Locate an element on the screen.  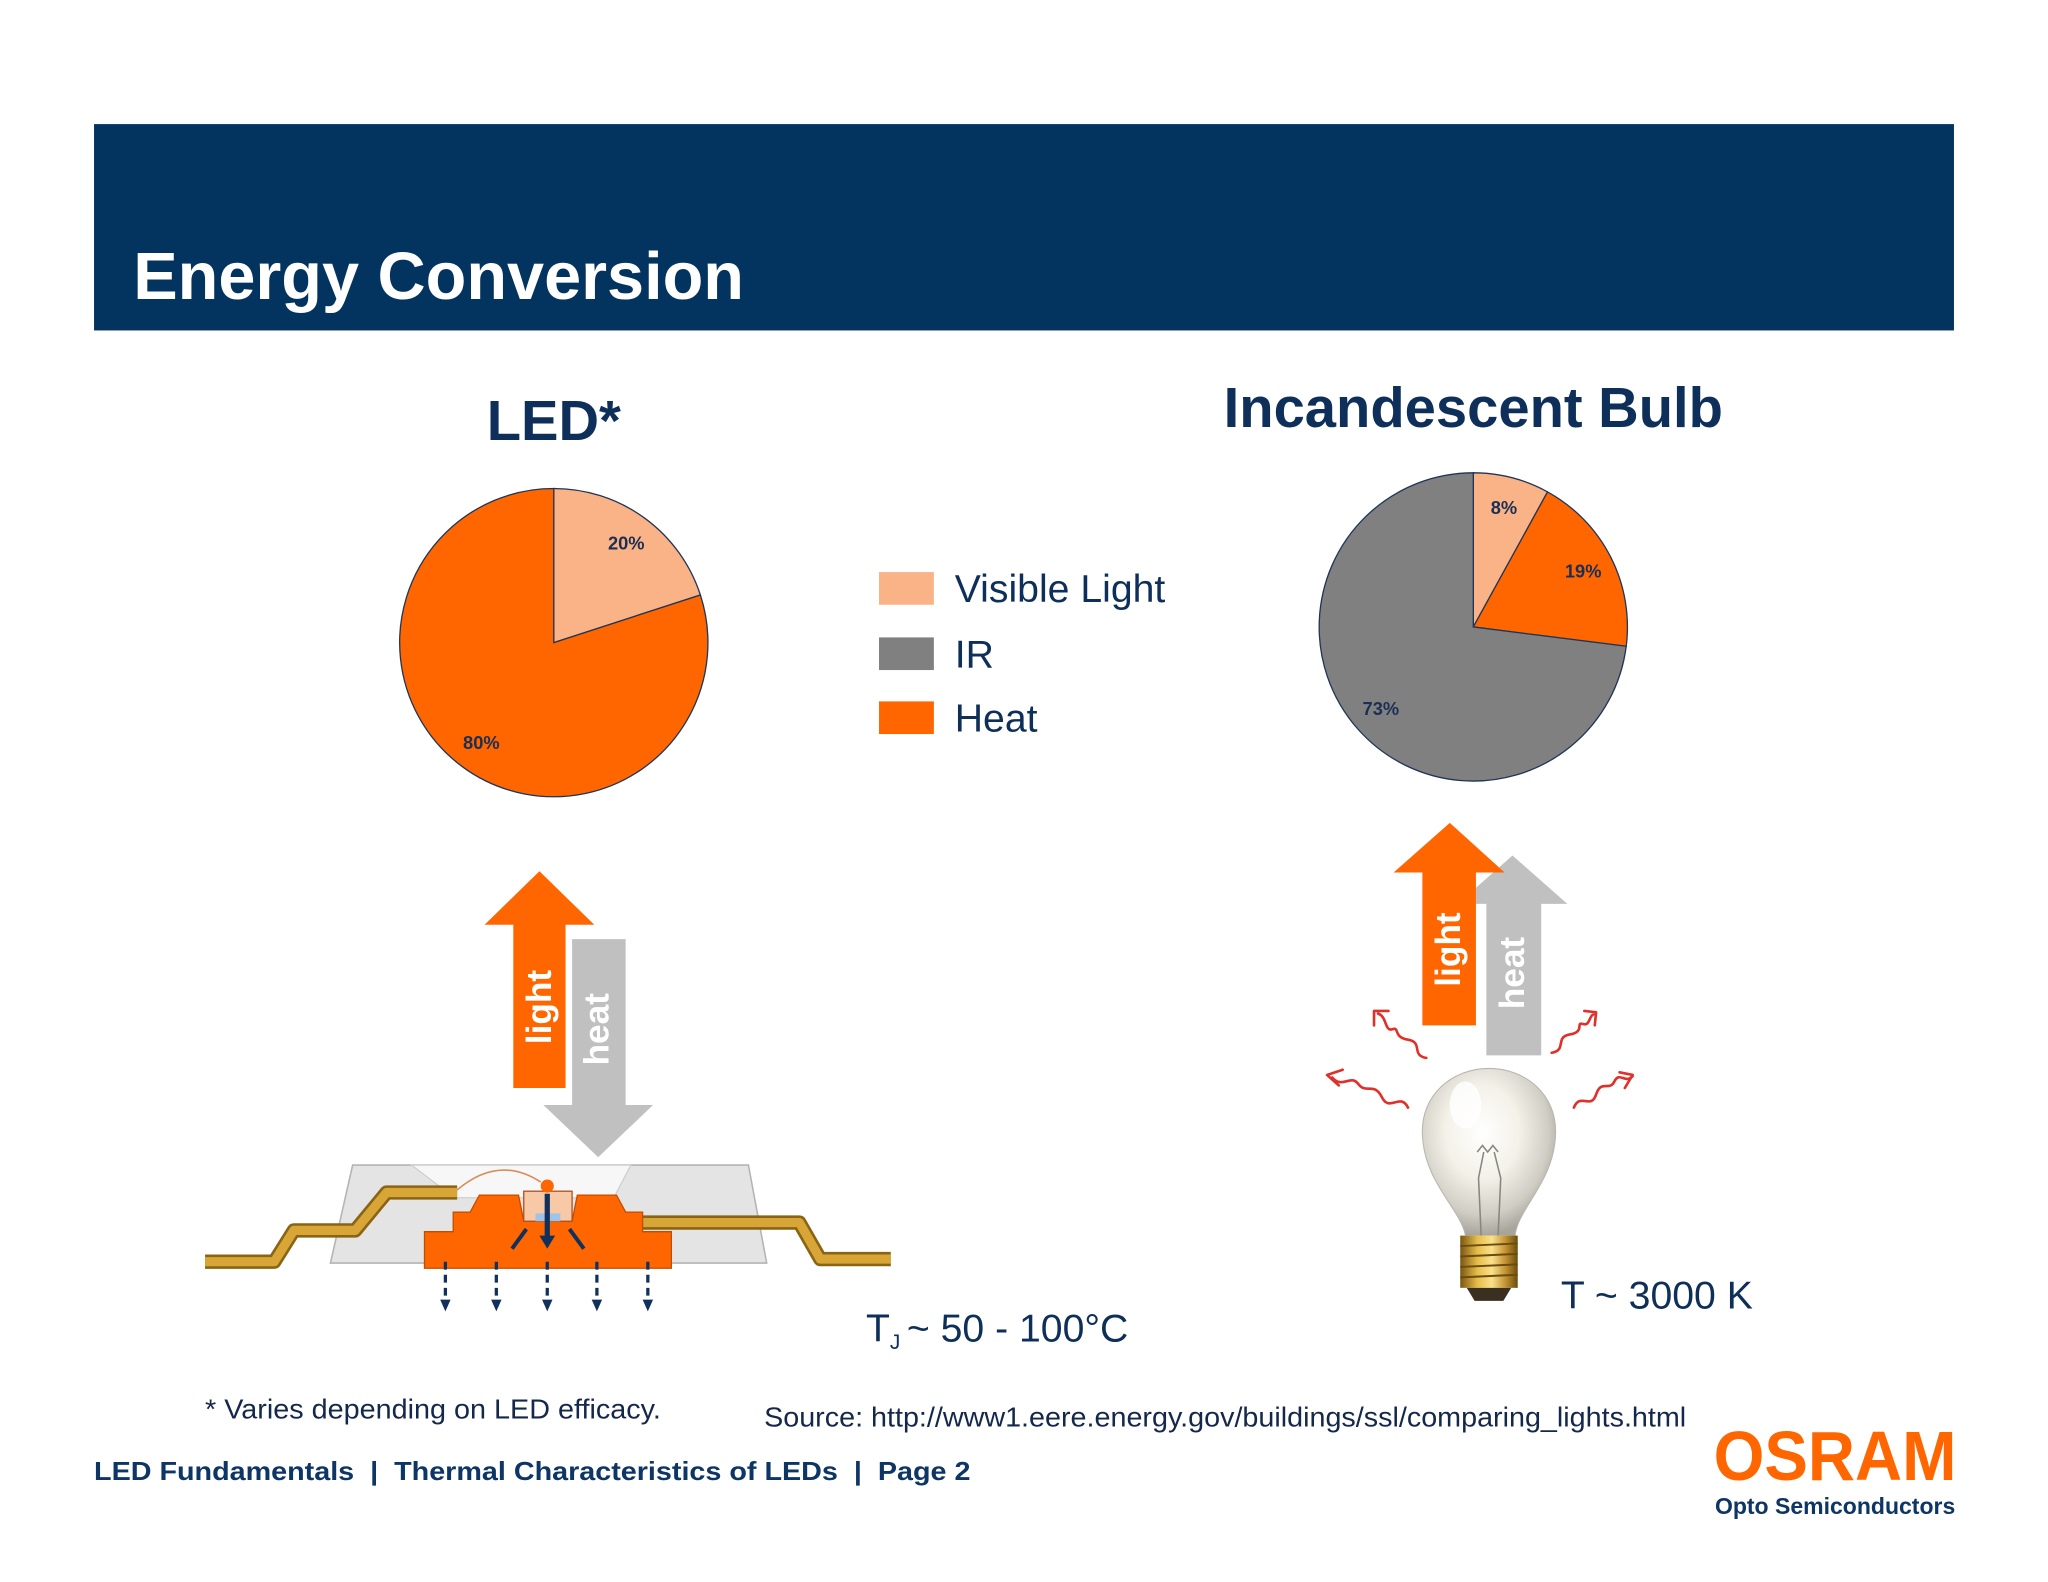
legend-swatch-heat is located at coordinates (906, 718).